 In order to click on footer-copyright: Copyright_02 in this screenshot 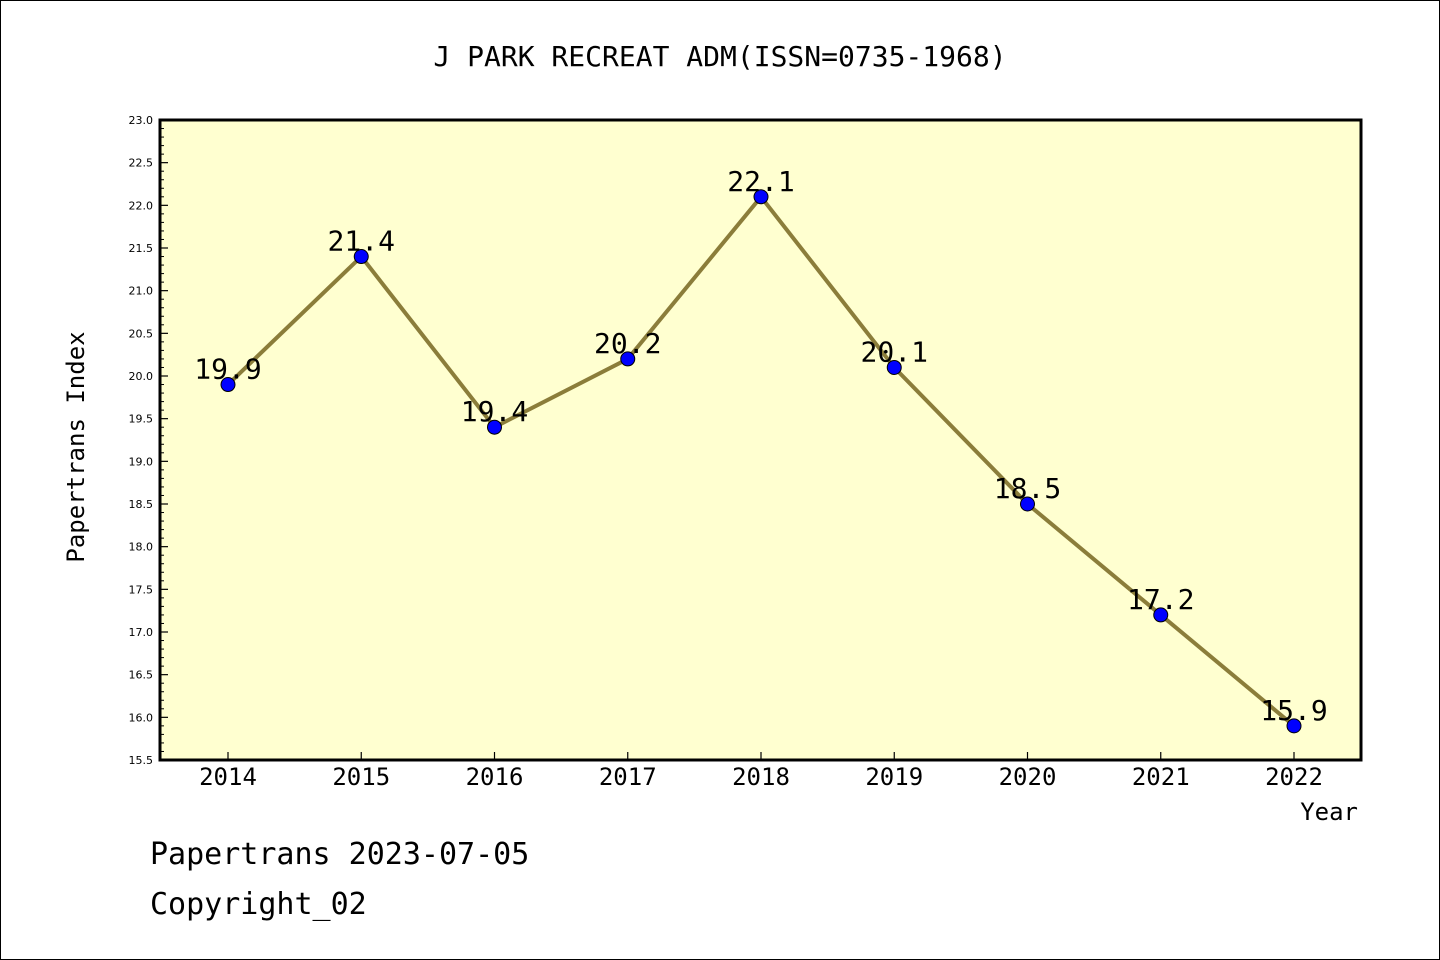, I will do `click(258, 904)`.